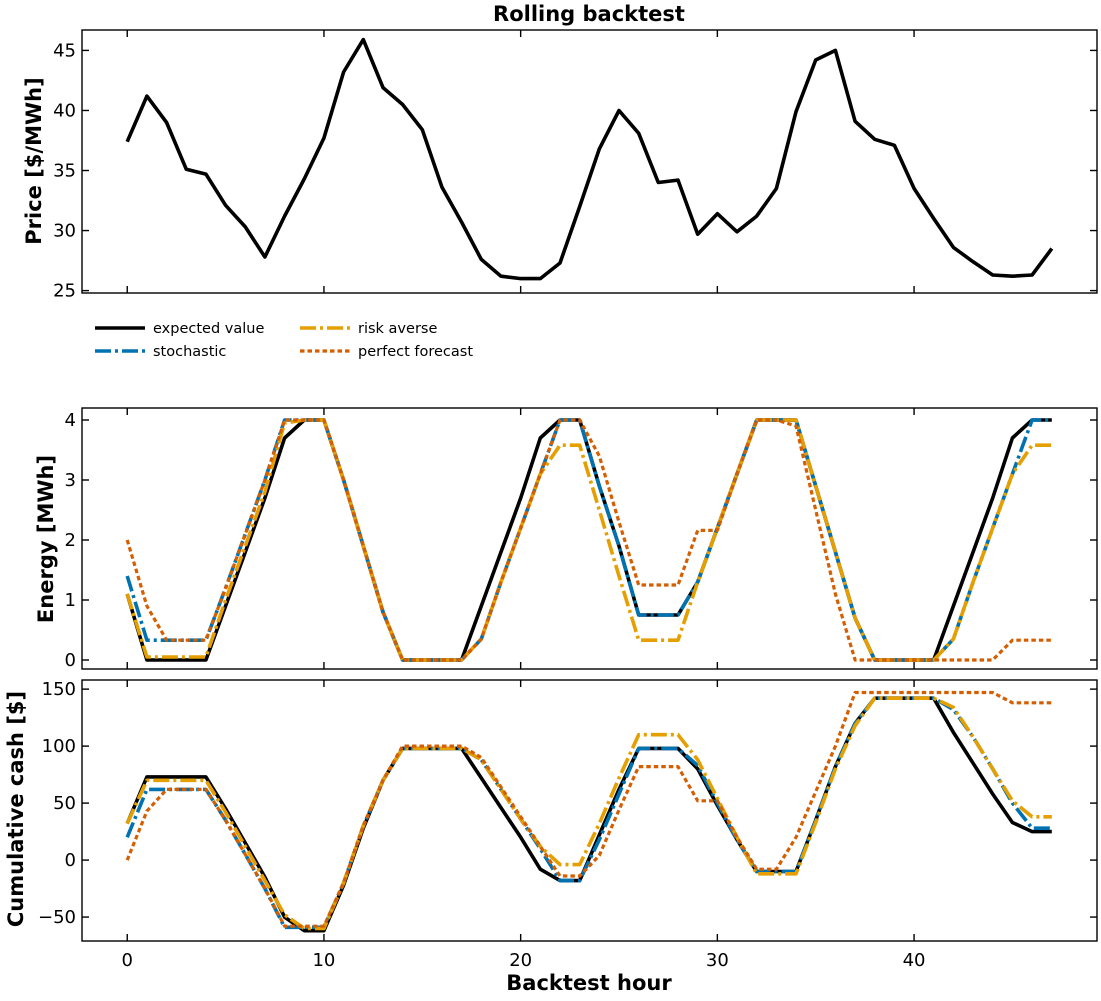 This screenshot has width=1101, height=1001. What do you see at coordinates (717, 960) in the screenshot?
I see `x-tick-label: 30` at bounding box center [717, 960].